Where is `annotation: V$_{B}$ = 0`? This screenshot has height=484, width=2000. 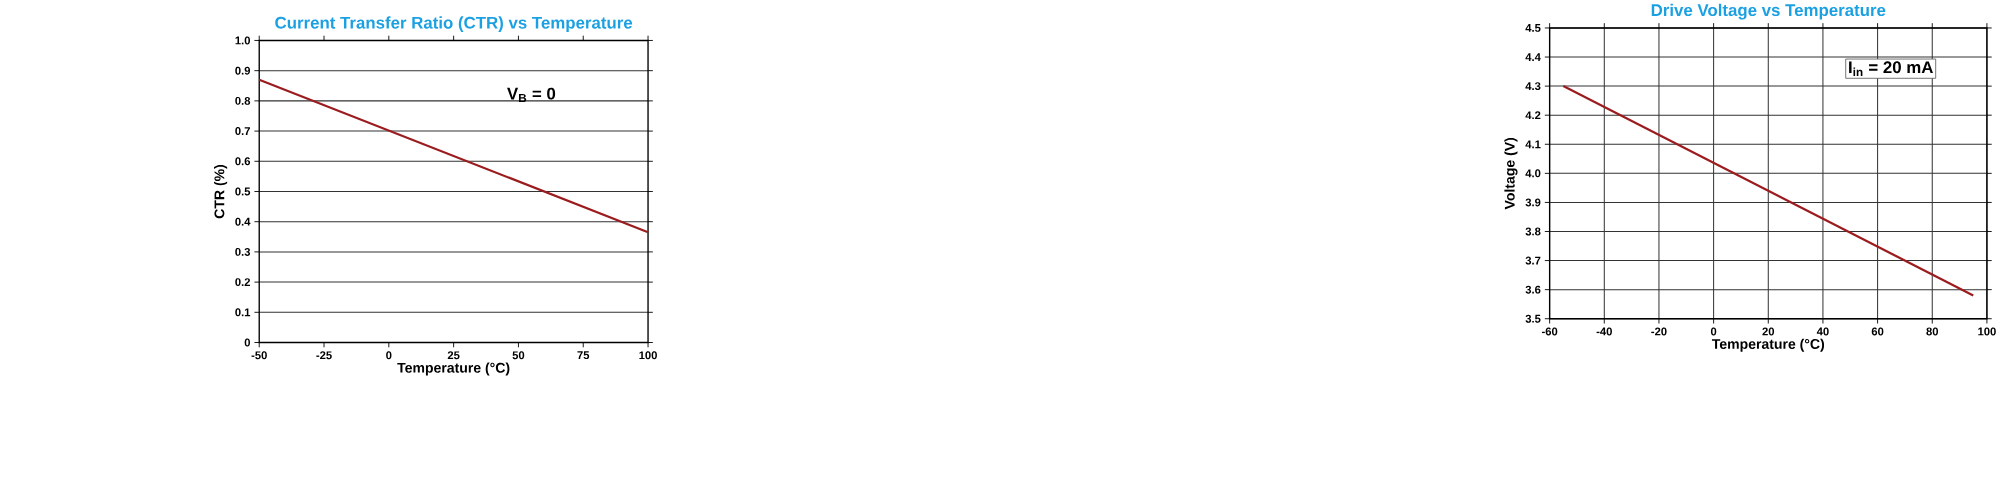
annotation: V$_{B}$ = 0 is located at coordinates (531, 94).